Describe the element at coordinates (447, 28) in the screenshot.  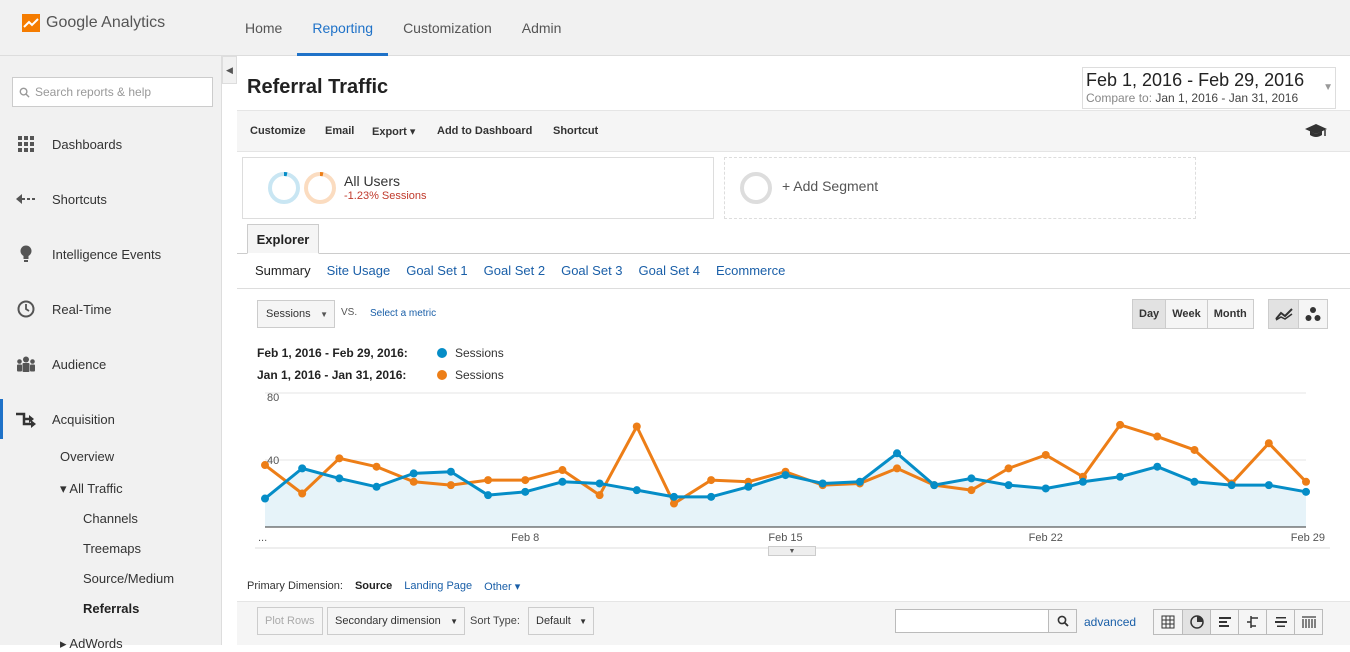
I see `tab-customization: Customization` at that location.